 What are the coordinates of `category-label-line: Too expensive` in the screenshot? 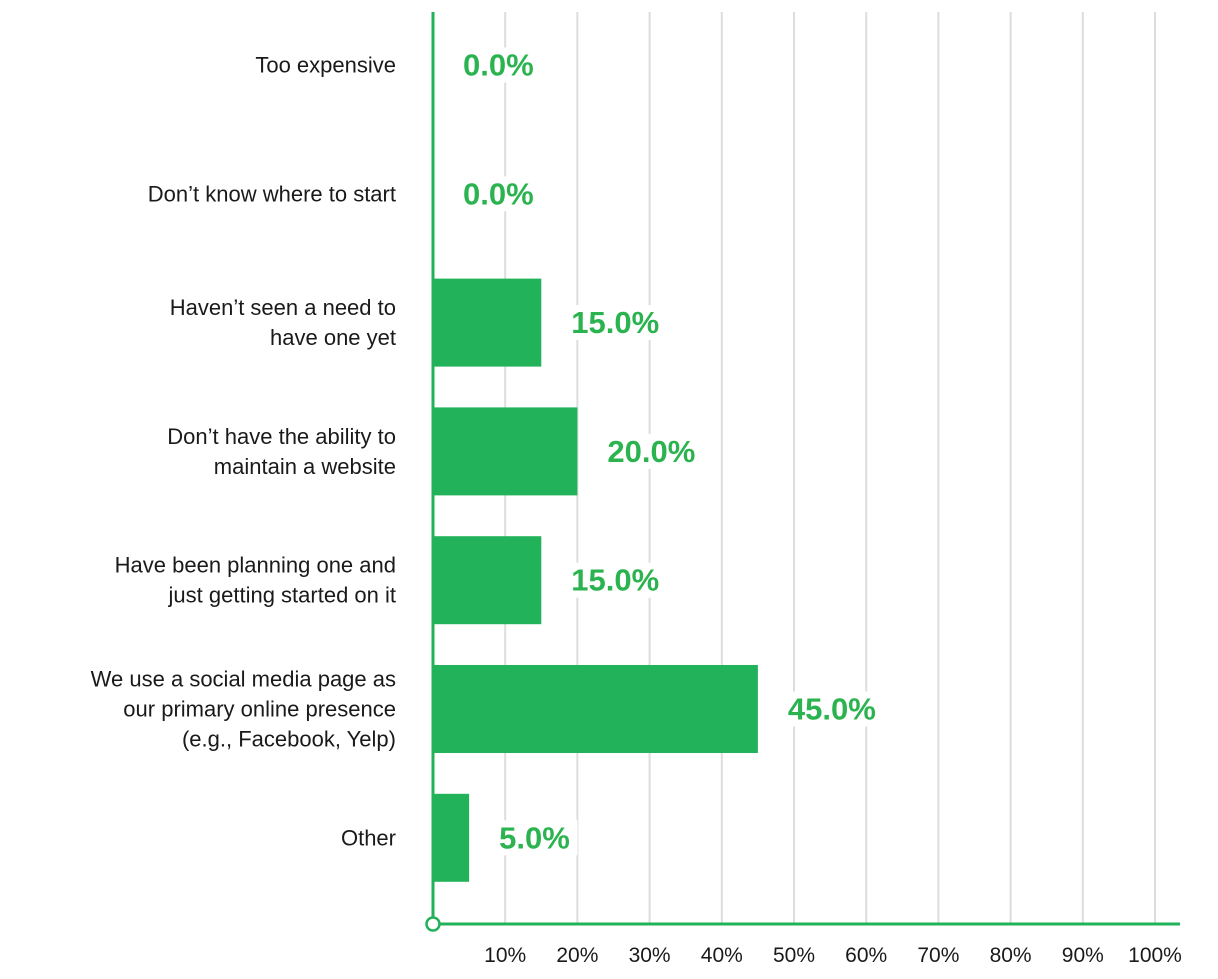 It's located at (325, 65).